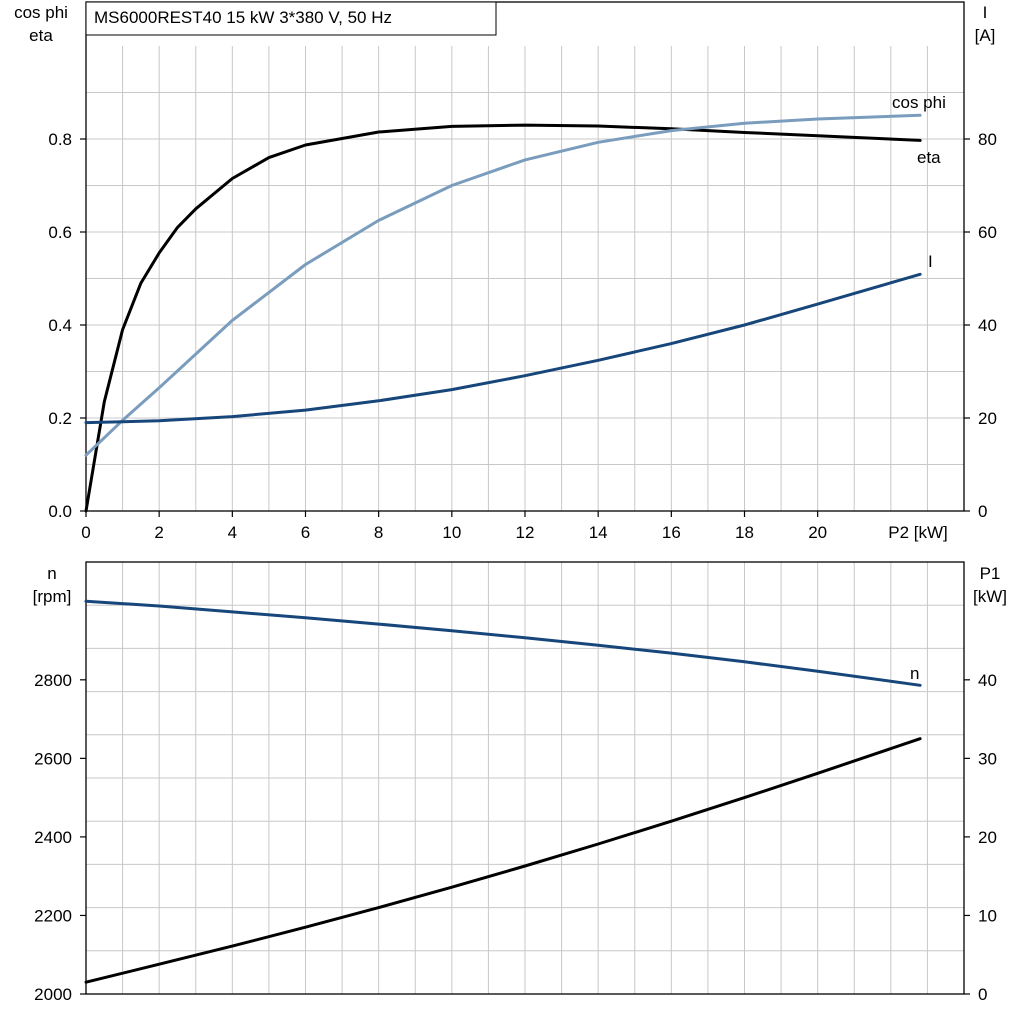  Describe the element at coordinates (60, 511) in the screenshot. I see `left-tick-label: 0.0` at that location.